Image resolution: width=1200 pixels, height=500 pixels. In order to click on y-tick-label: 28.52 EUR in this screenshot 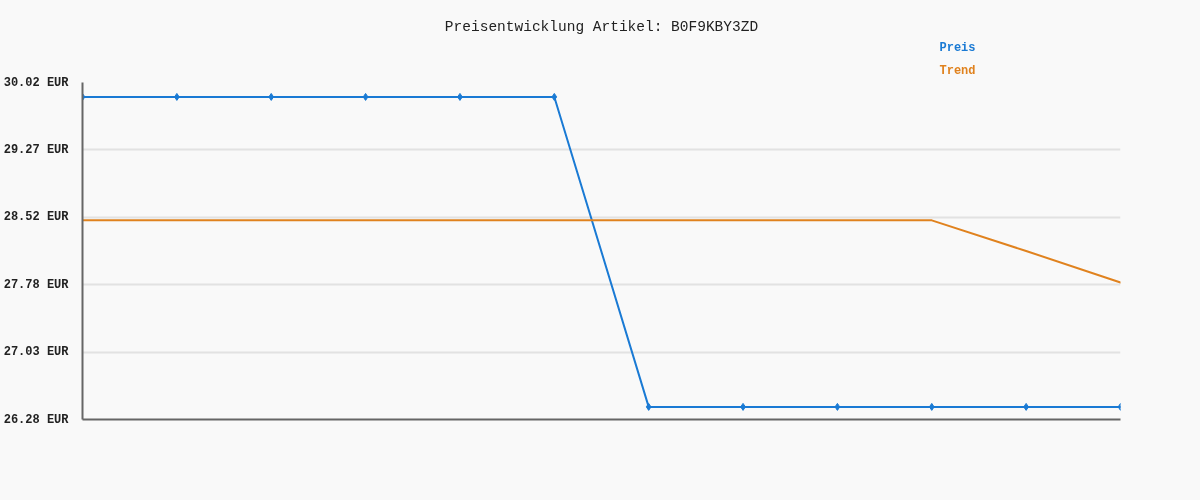, I will do `click(36, 217)`.